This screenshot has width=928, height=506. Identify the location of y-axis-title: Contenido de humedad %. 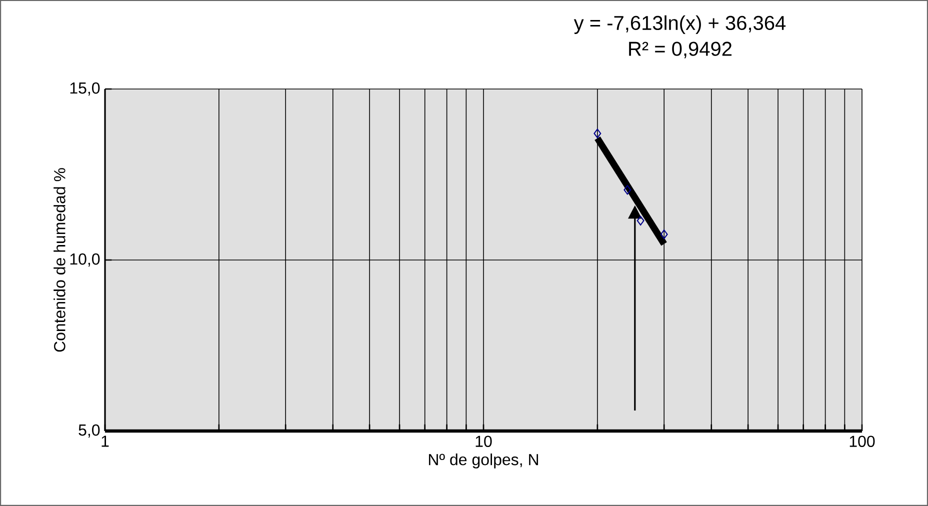
(60, 260).